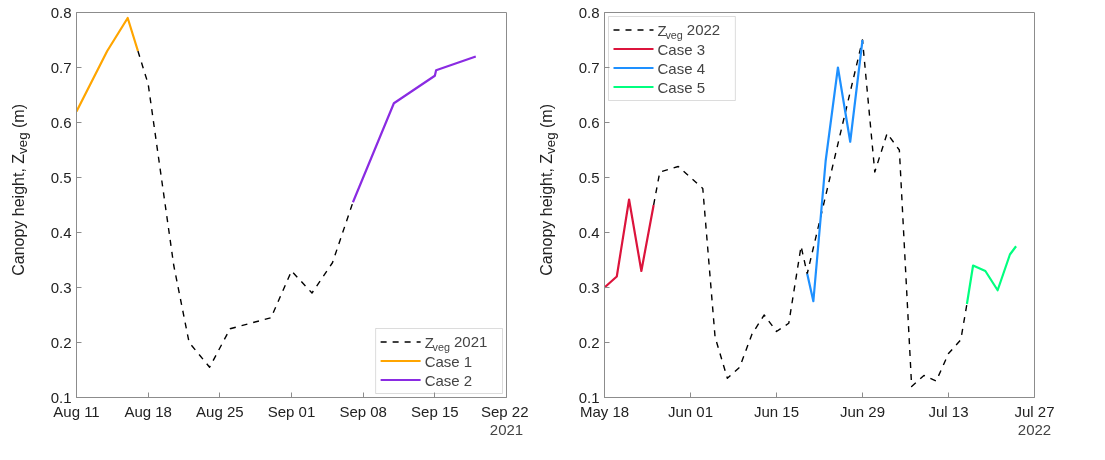 The width and height of the screenshot is (1105, 460). What do you see at coordinates (220, 411) in the screenshot?
I see `x-tick-label: Aug 25` at bounding box center [220, 411].